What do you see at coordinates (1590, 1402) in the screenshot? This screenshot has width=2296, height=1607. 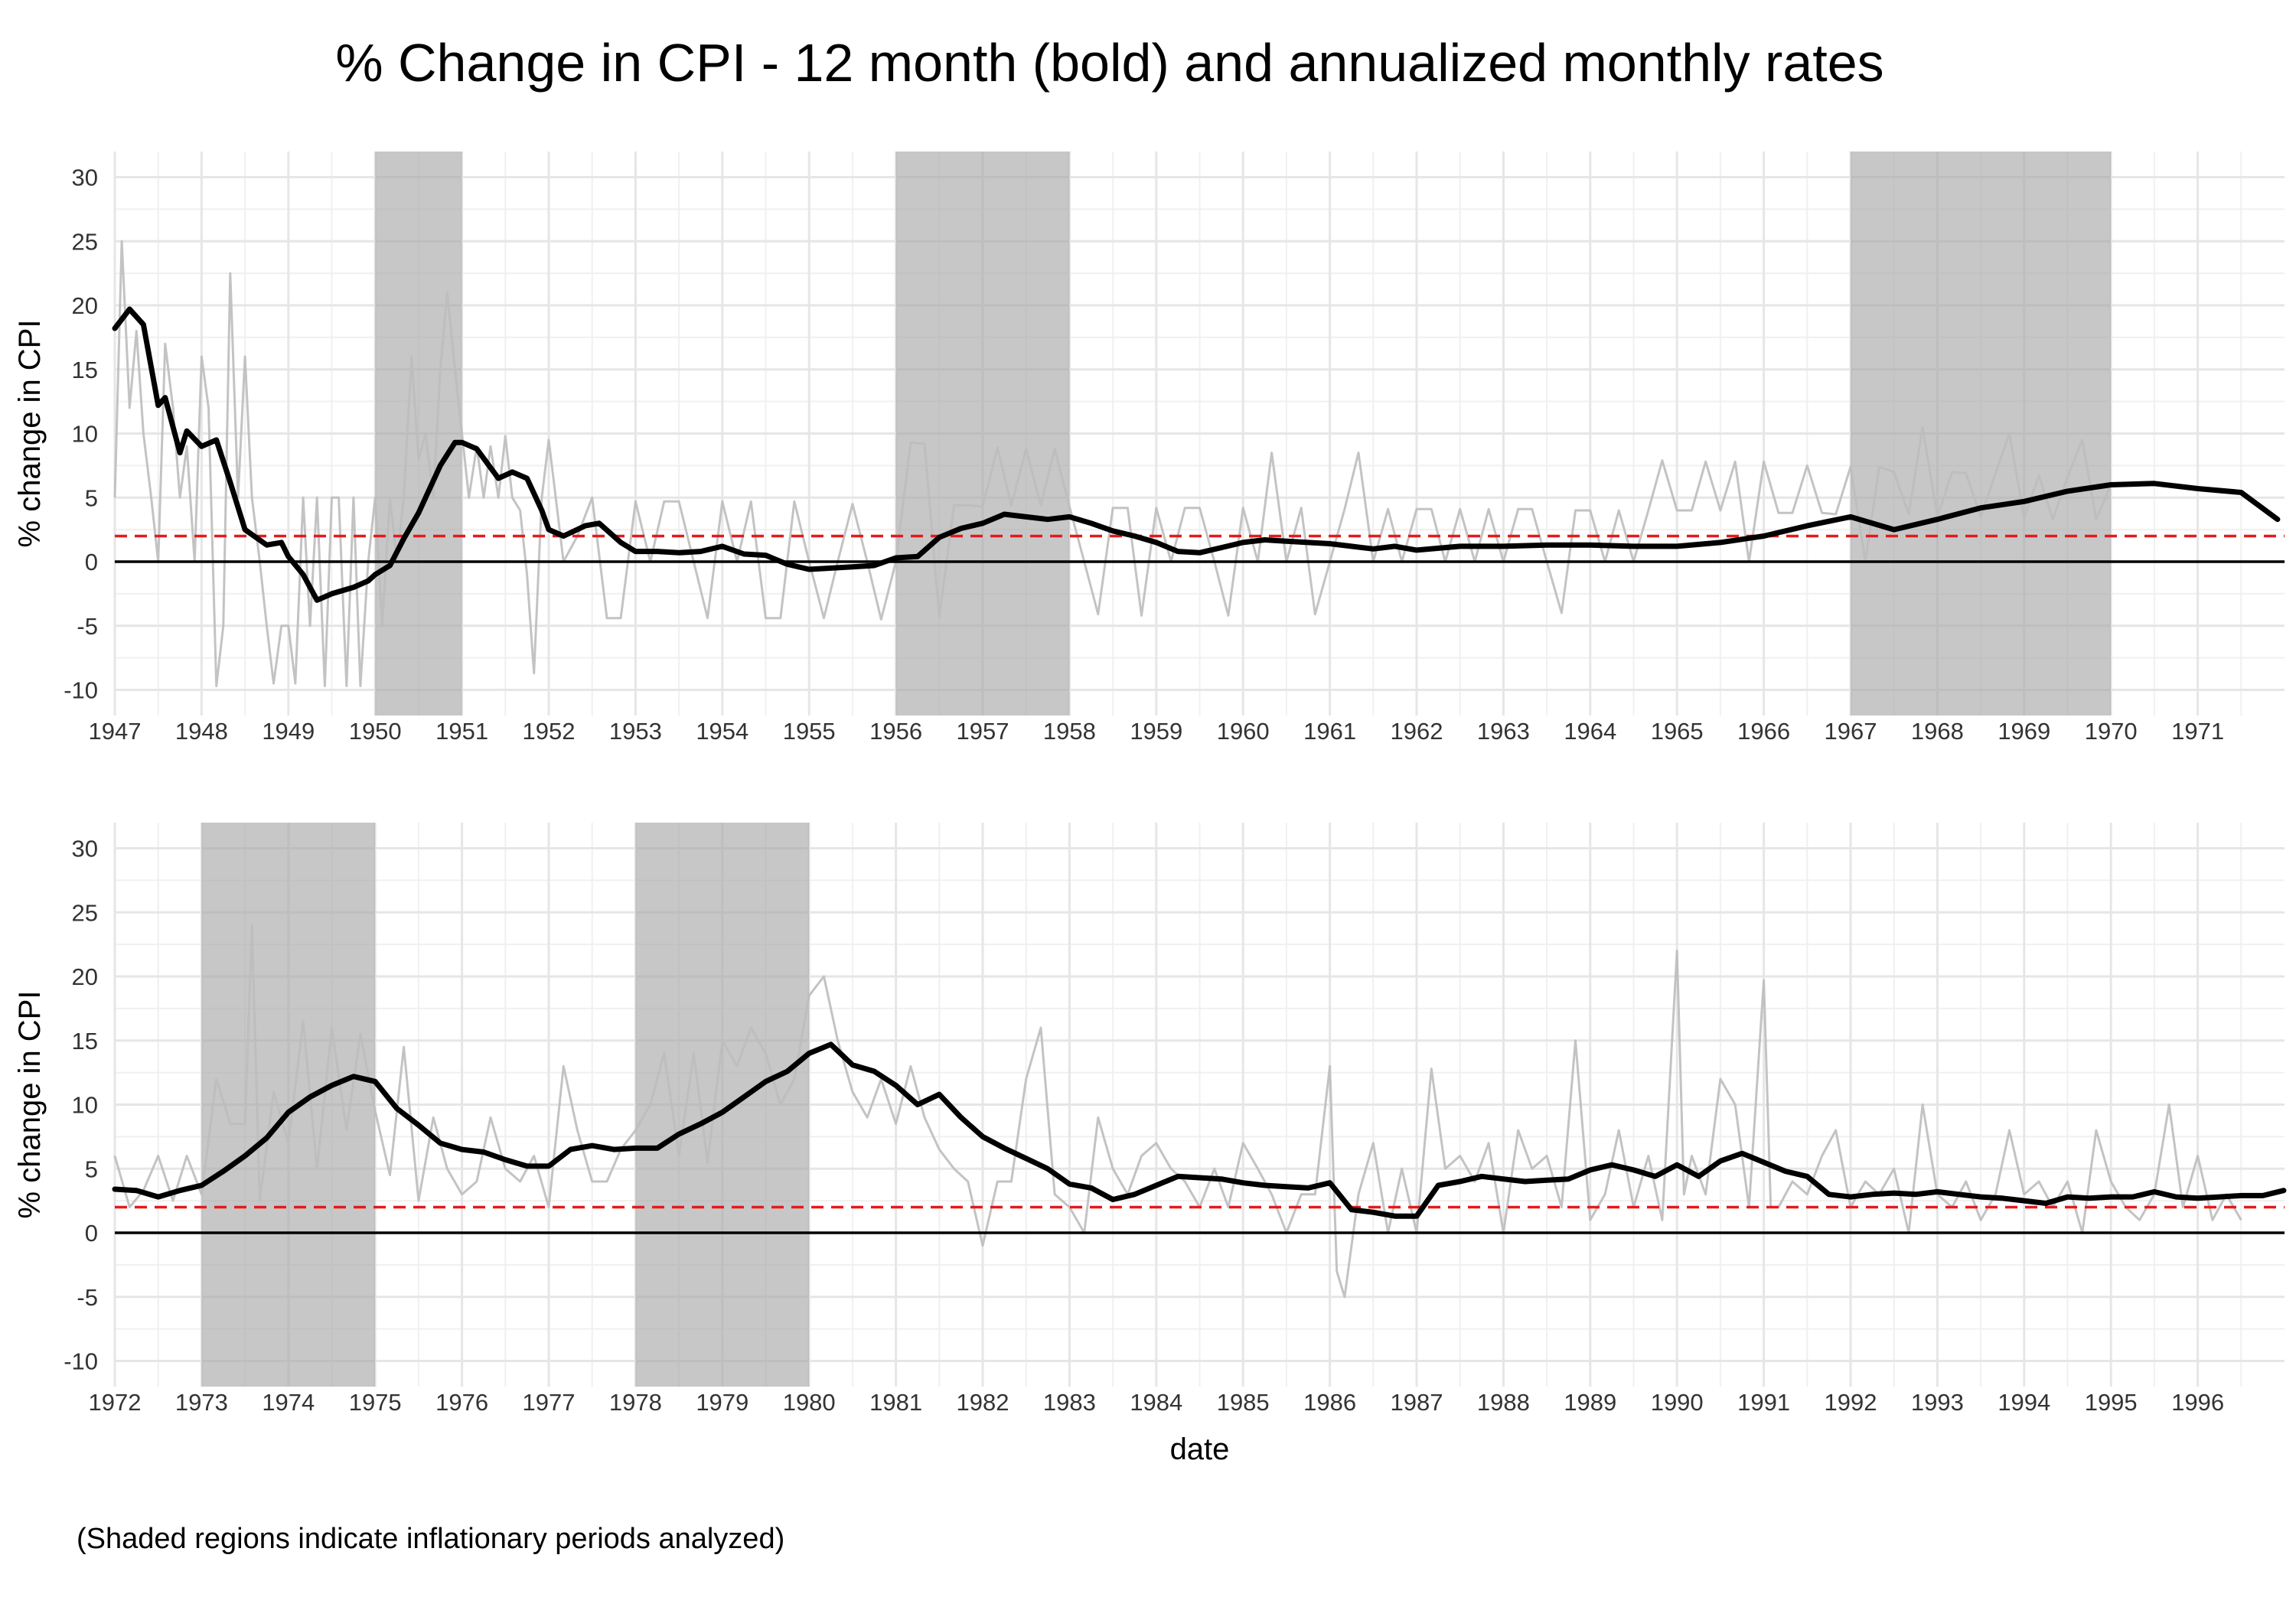 I see `x-tick-label: 1989` at bounding box center [1590, 1402].